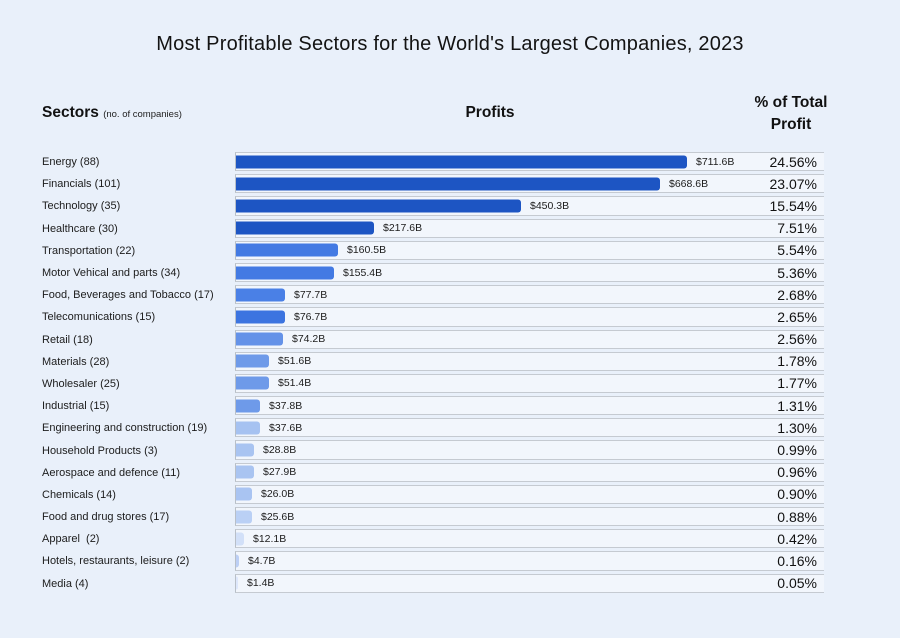 The width and height of the screenshot is (900, 638). What do you see at coordinates (529, 450) in the screenshot?
I see `row-band: $28.8B 0.99%` at bounding box center [529, 450].